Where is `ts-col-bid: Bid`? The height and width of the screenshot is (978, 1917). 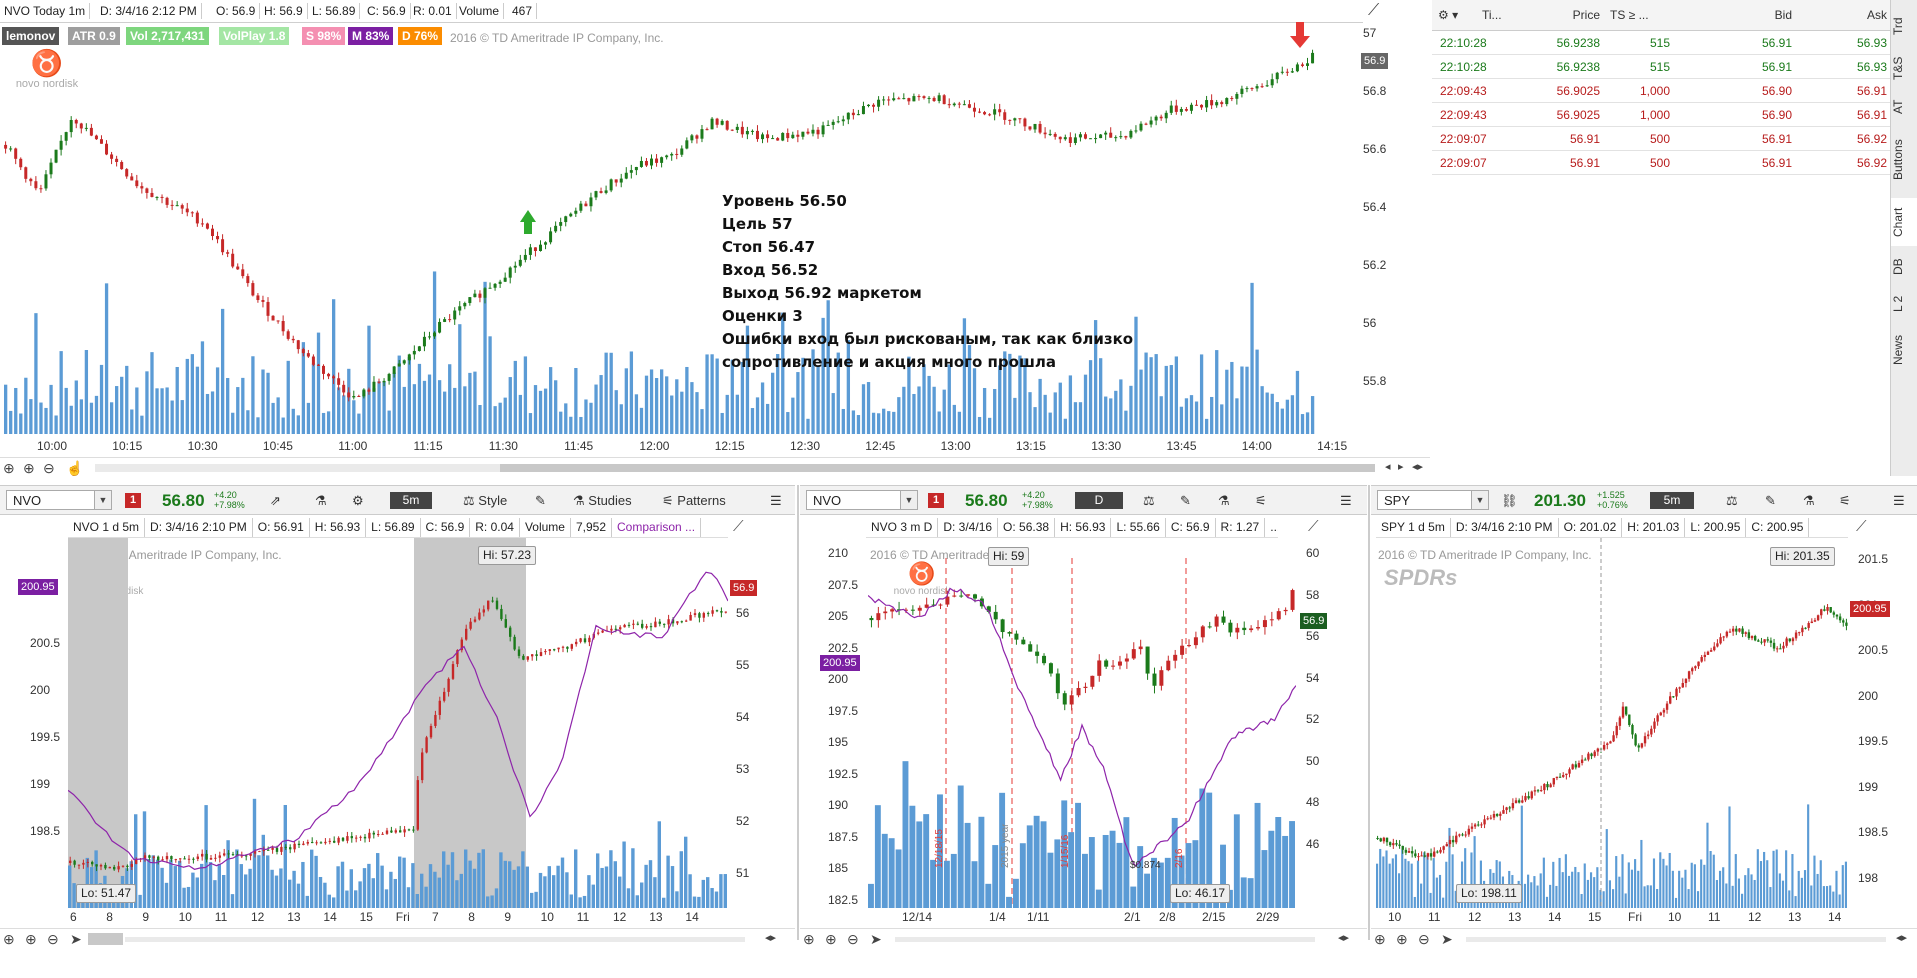 ts-col-bid: Bid is located at coordinates (1783, 15).